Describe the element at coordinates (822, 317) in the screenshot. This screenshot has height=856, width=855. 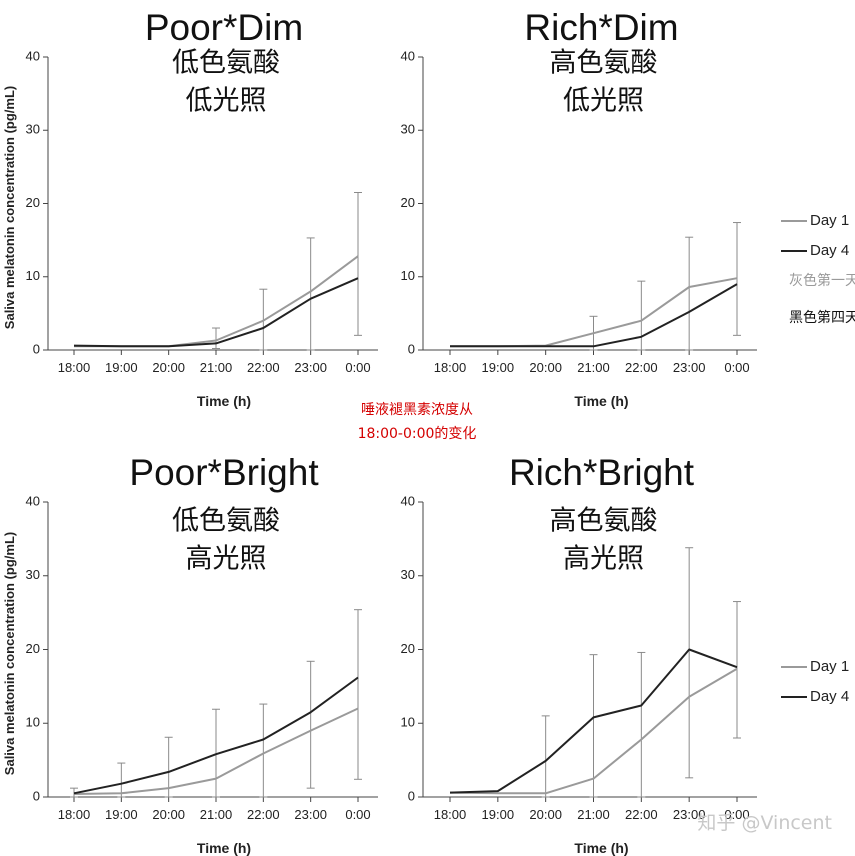
I see `legend-note-day4: 黑色第四天` at that location.